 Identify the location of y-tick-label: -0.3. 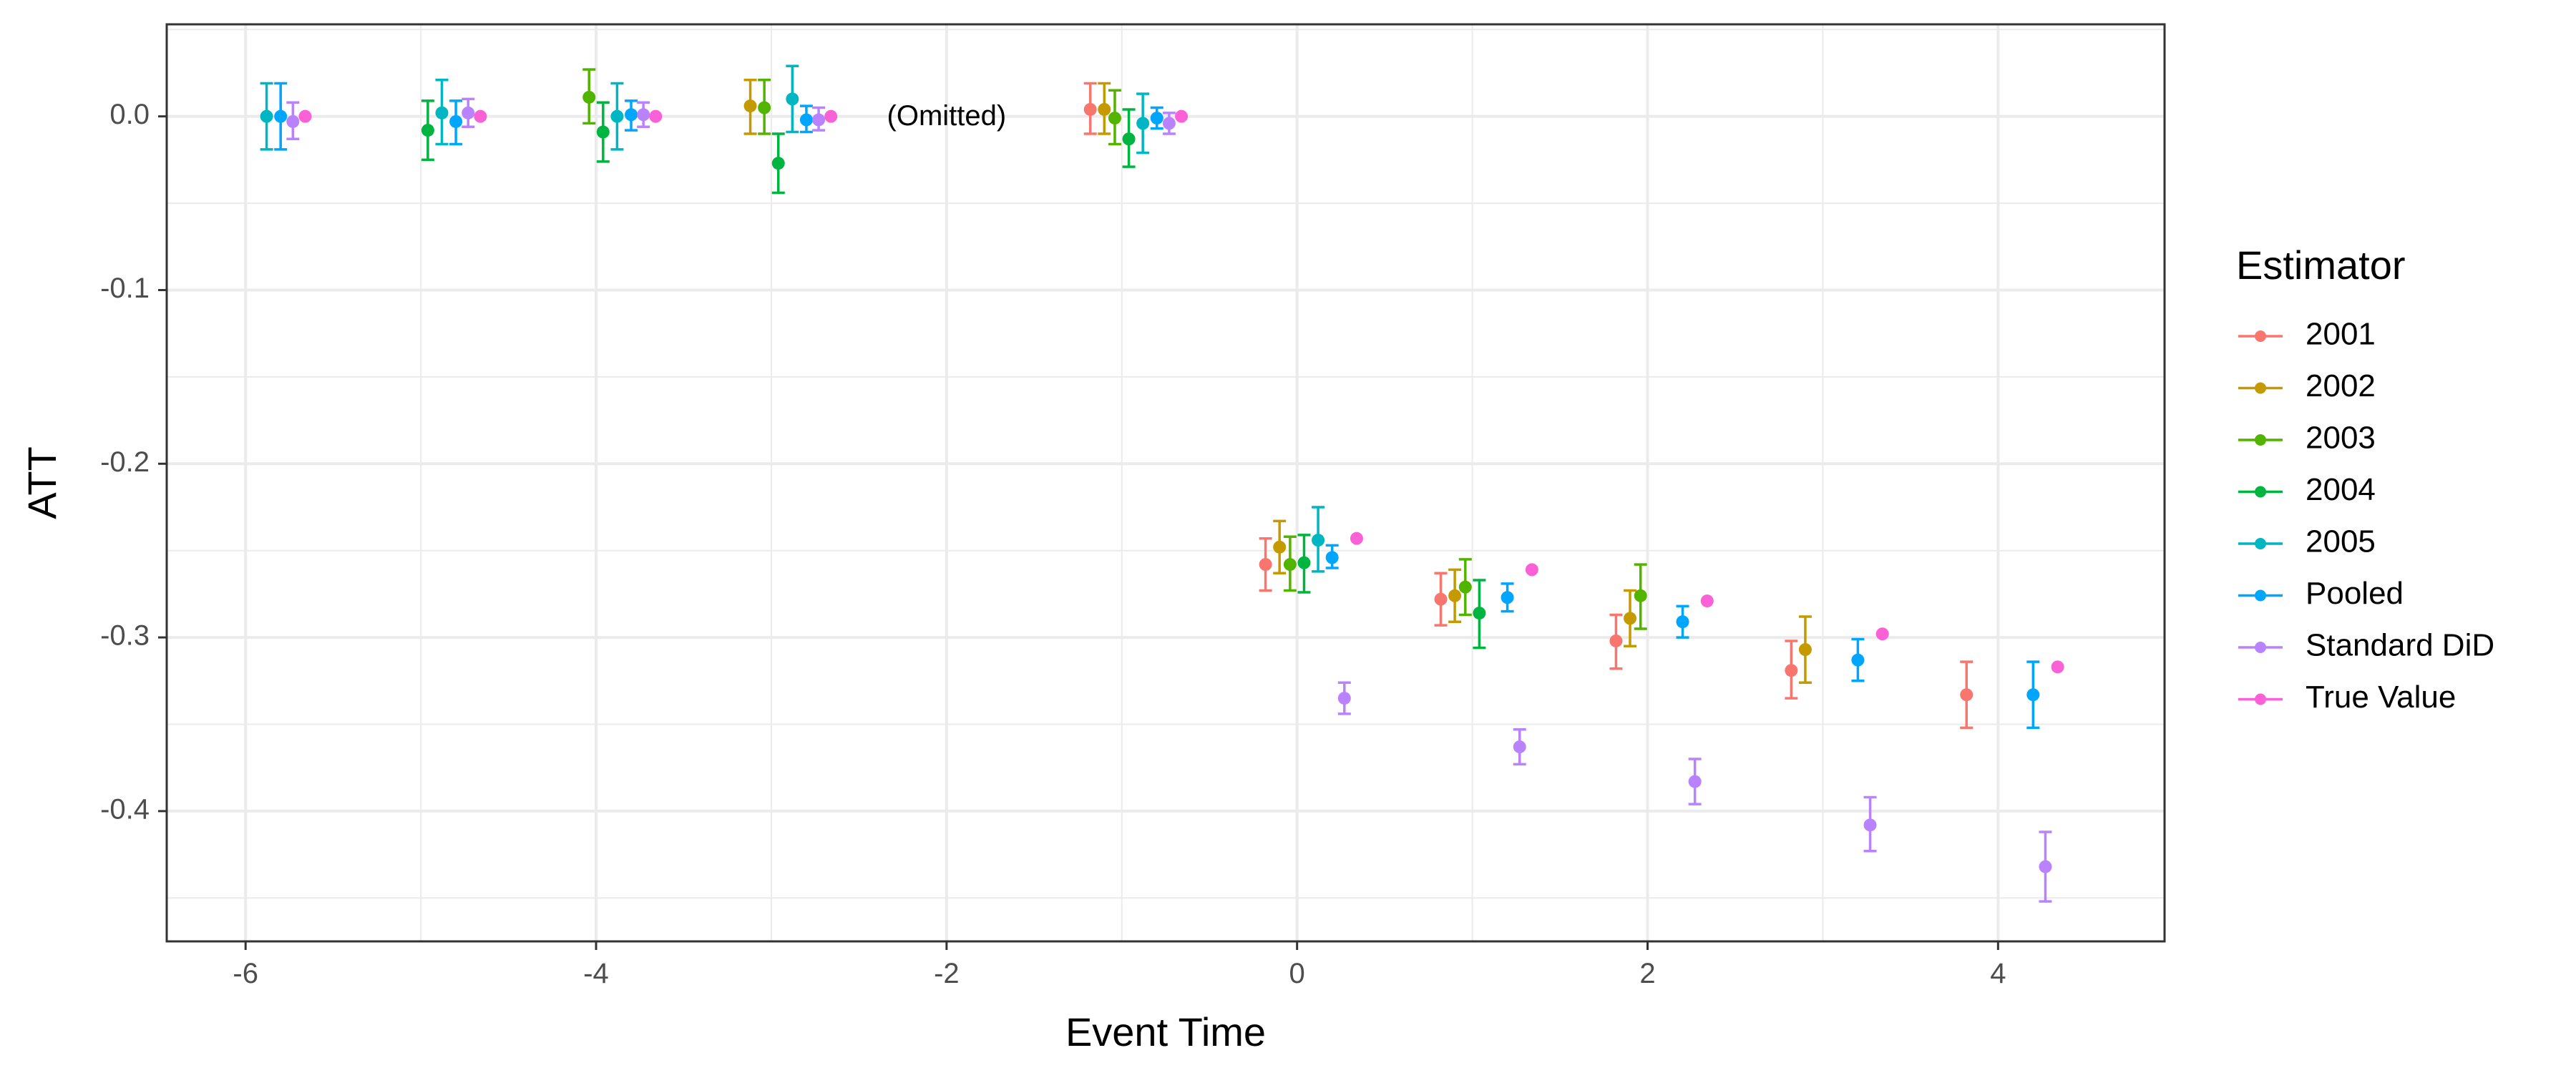
(125, 636).